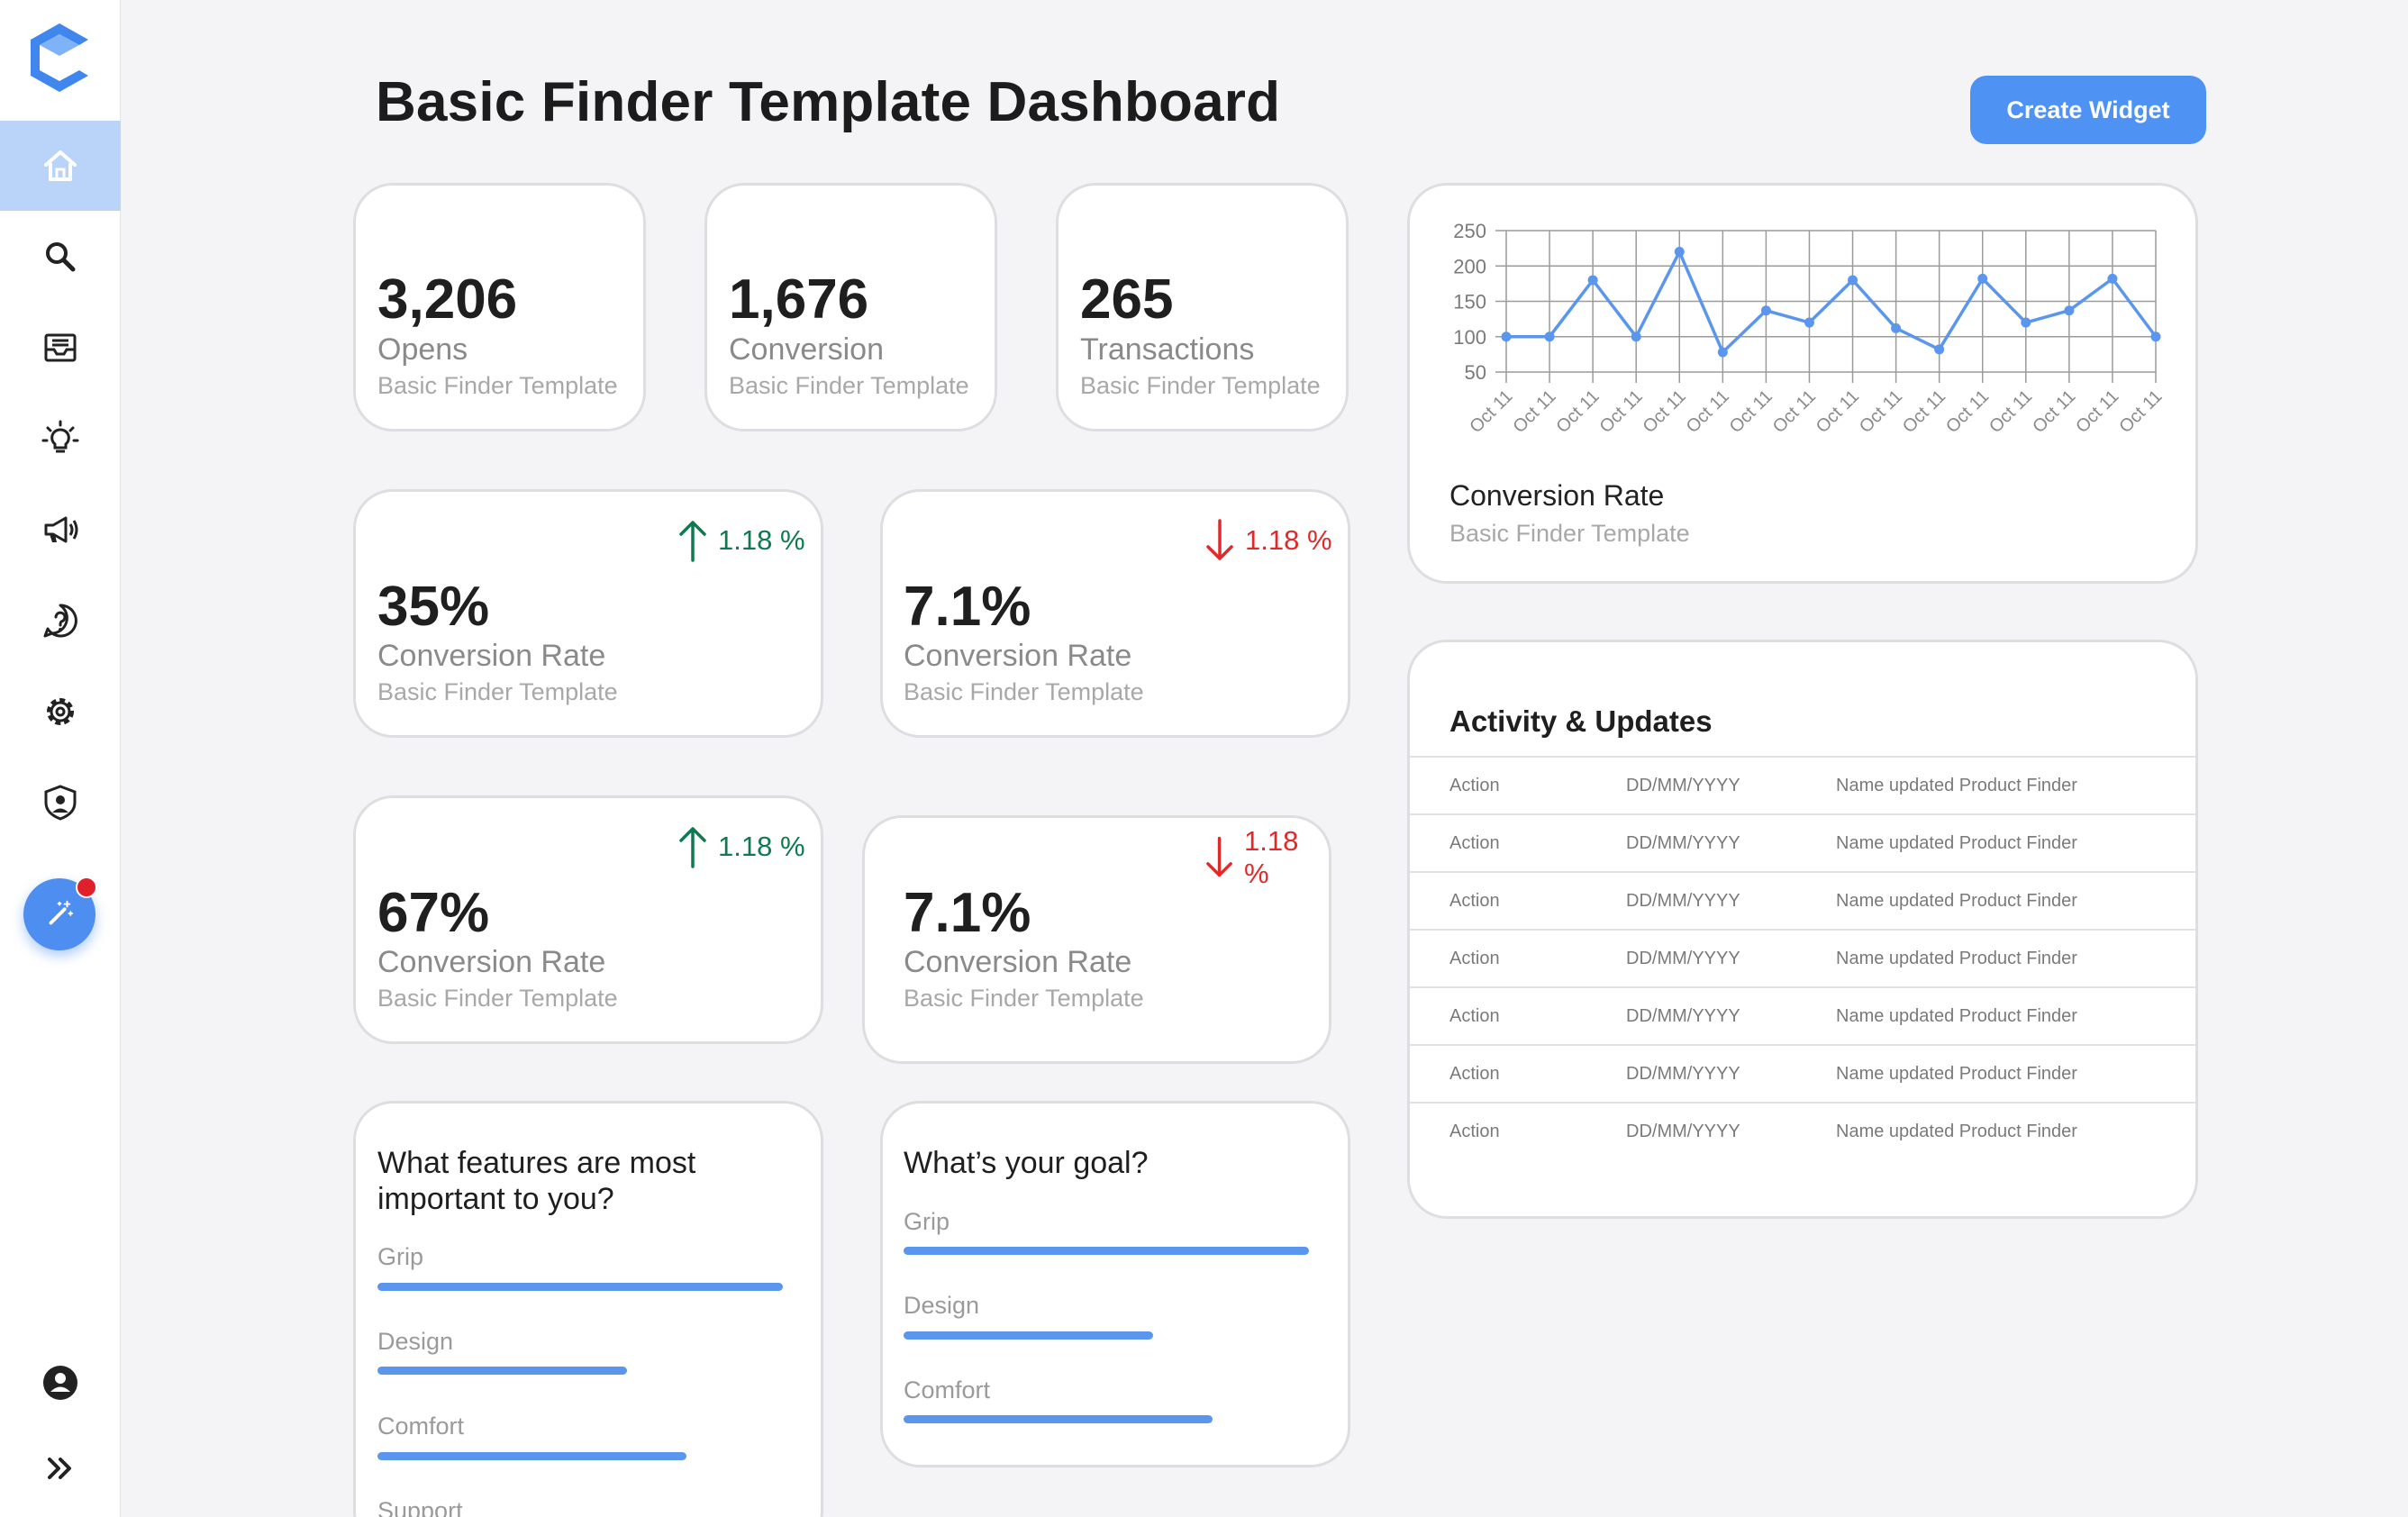 The height and width of the screenshot is (1517, 2408). I want to click on y-tick-label: 200, so click(1469, 266).